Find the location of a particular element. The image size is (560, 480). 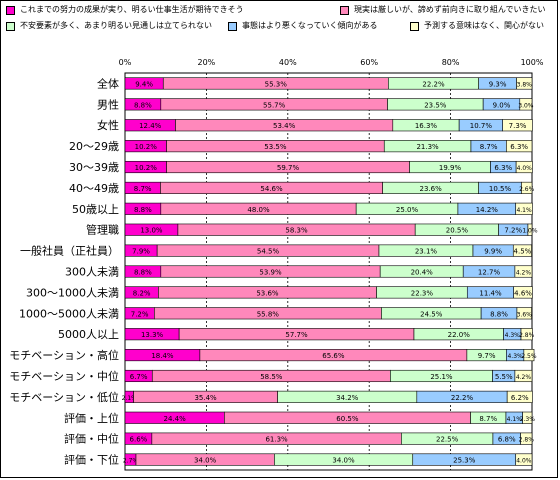

data-label-10-0: 8.2% is located at coordinates (142, 293).